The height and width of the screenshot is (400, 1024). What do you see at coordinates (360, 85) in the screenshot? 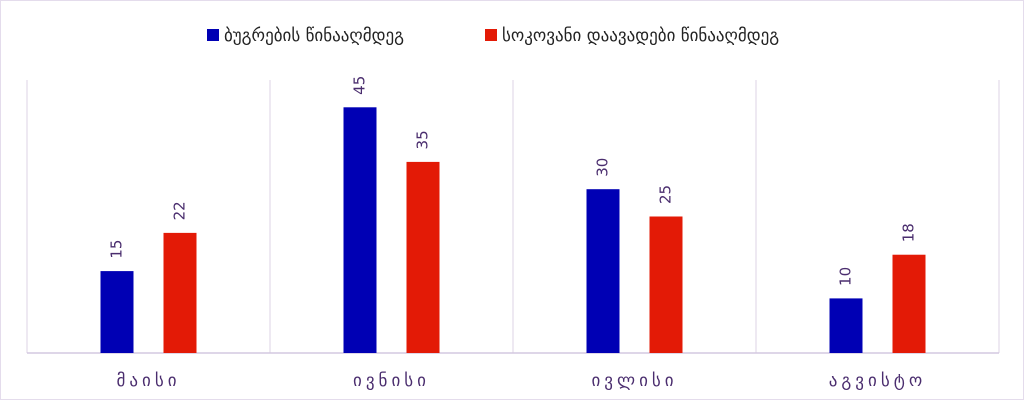
I see `value-label: 45` at bounding box center [360, 85].